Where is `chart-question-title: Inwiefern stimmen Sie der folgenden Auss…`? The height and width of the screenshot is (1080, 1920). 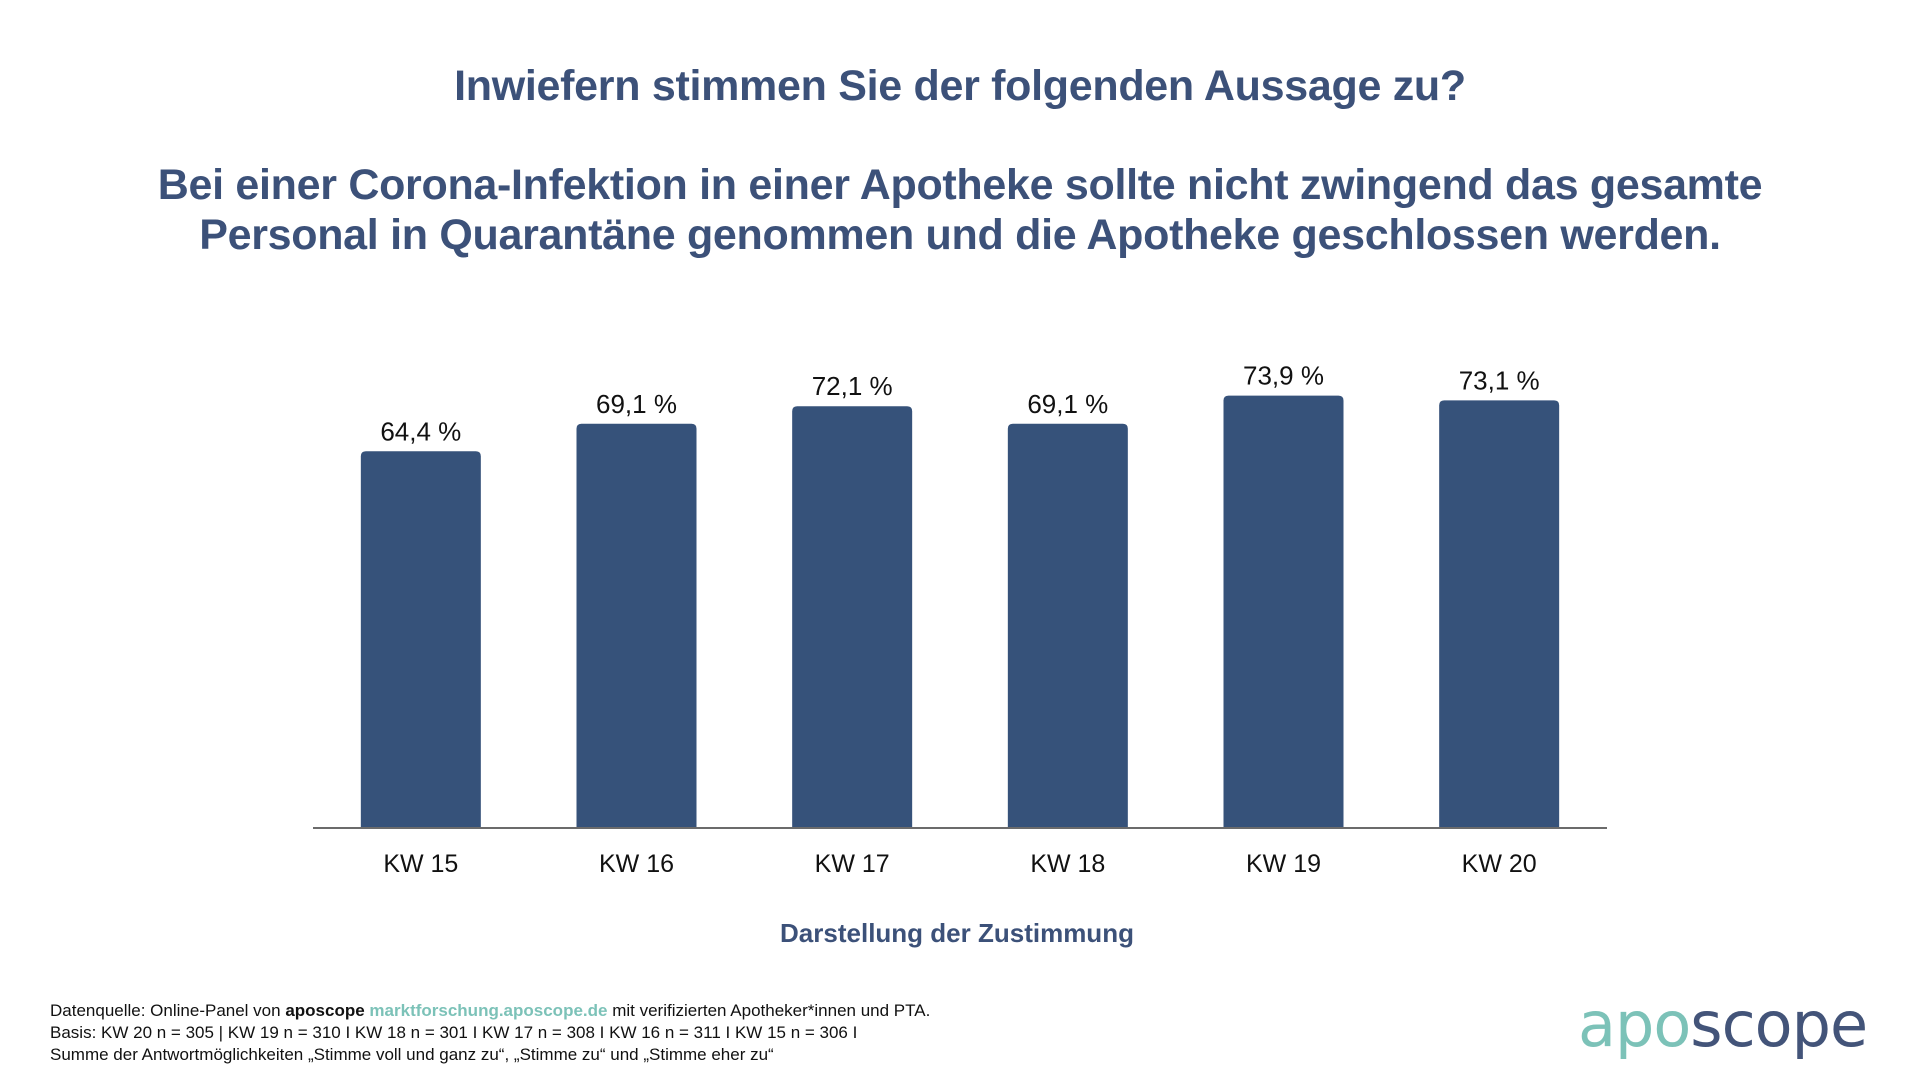
chart-question-title: Inwiefern stimmen Sie der folgenden Auss… is located at coordinates (960, 86).